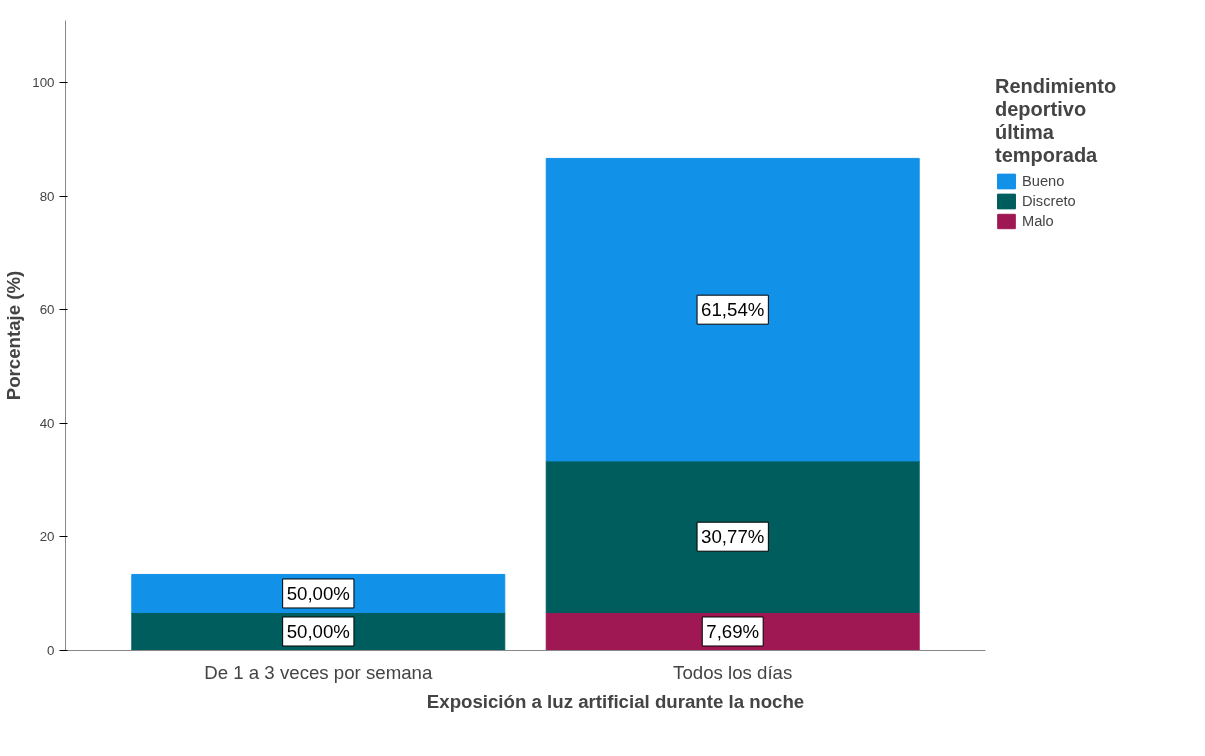 The image size is (1205, 756). Describe the element at coordinates (733, 672) in the screenshot. I see `x-tick-label: Todos los días` at that location.